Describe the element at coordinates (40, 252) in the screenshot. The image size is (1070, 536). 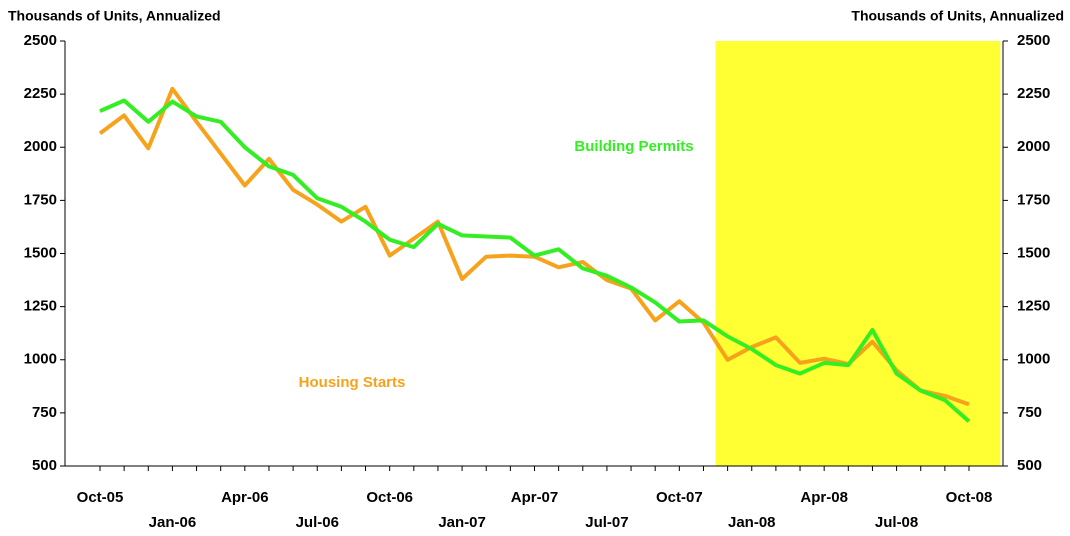
I see `y-tick-label: 1500` at that location.